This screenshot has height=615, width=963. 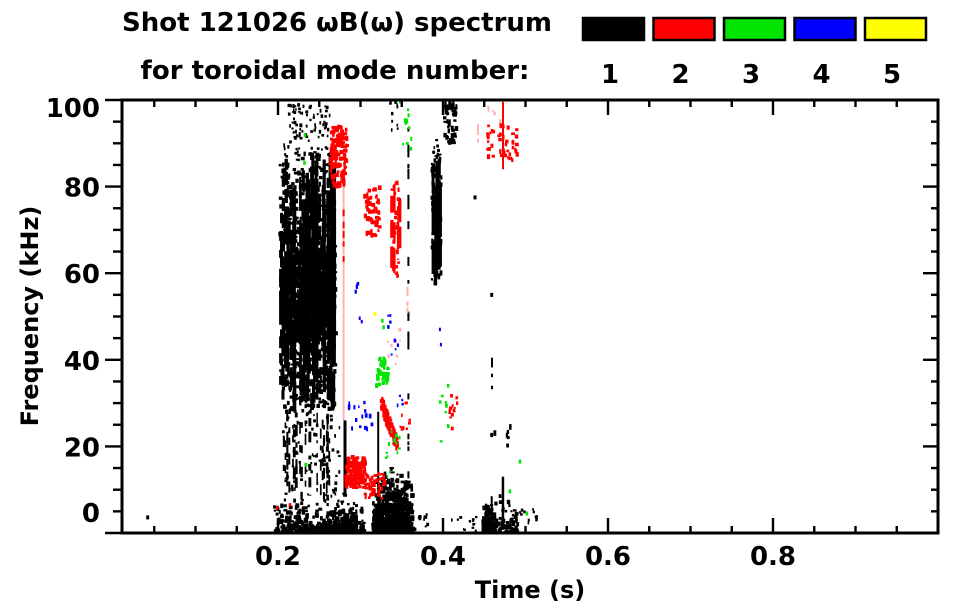 I want to click on legend-label-mode-3: 3, so click(x=751, y=75).